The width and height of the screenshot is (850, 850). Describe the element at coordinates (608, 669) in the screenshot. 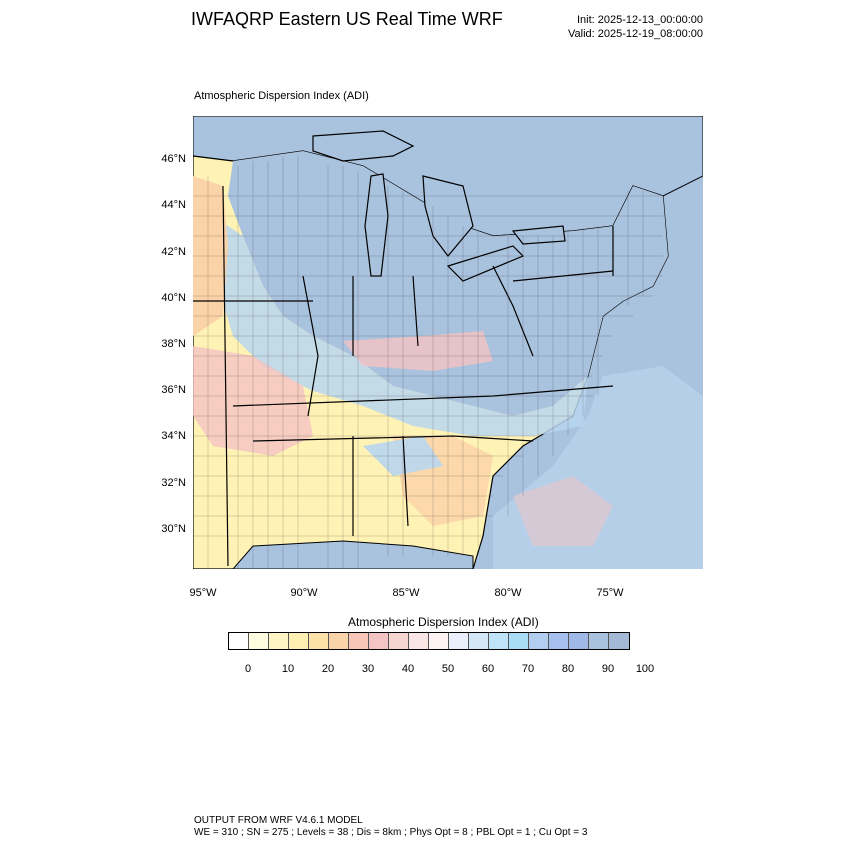

I see `colorbar-label-90: 90` at that location.